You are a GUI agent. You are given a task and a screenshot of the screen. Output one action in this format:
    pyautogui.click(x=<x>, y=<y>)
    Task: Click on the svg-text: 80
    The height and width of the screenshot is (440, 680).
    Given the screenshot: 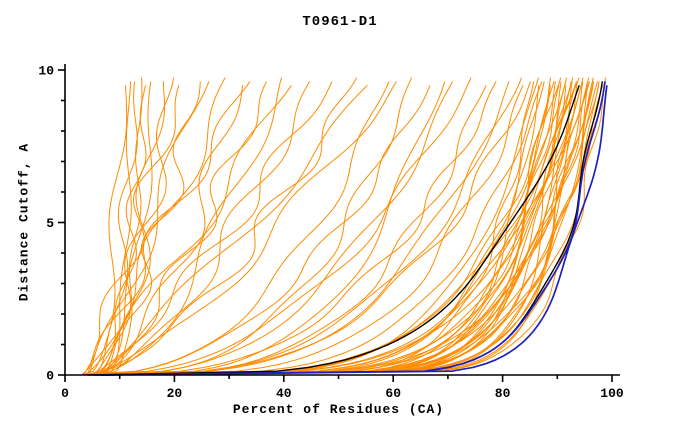 What is the action you would take?
    pyautogui.click(x=503, y=393)
    